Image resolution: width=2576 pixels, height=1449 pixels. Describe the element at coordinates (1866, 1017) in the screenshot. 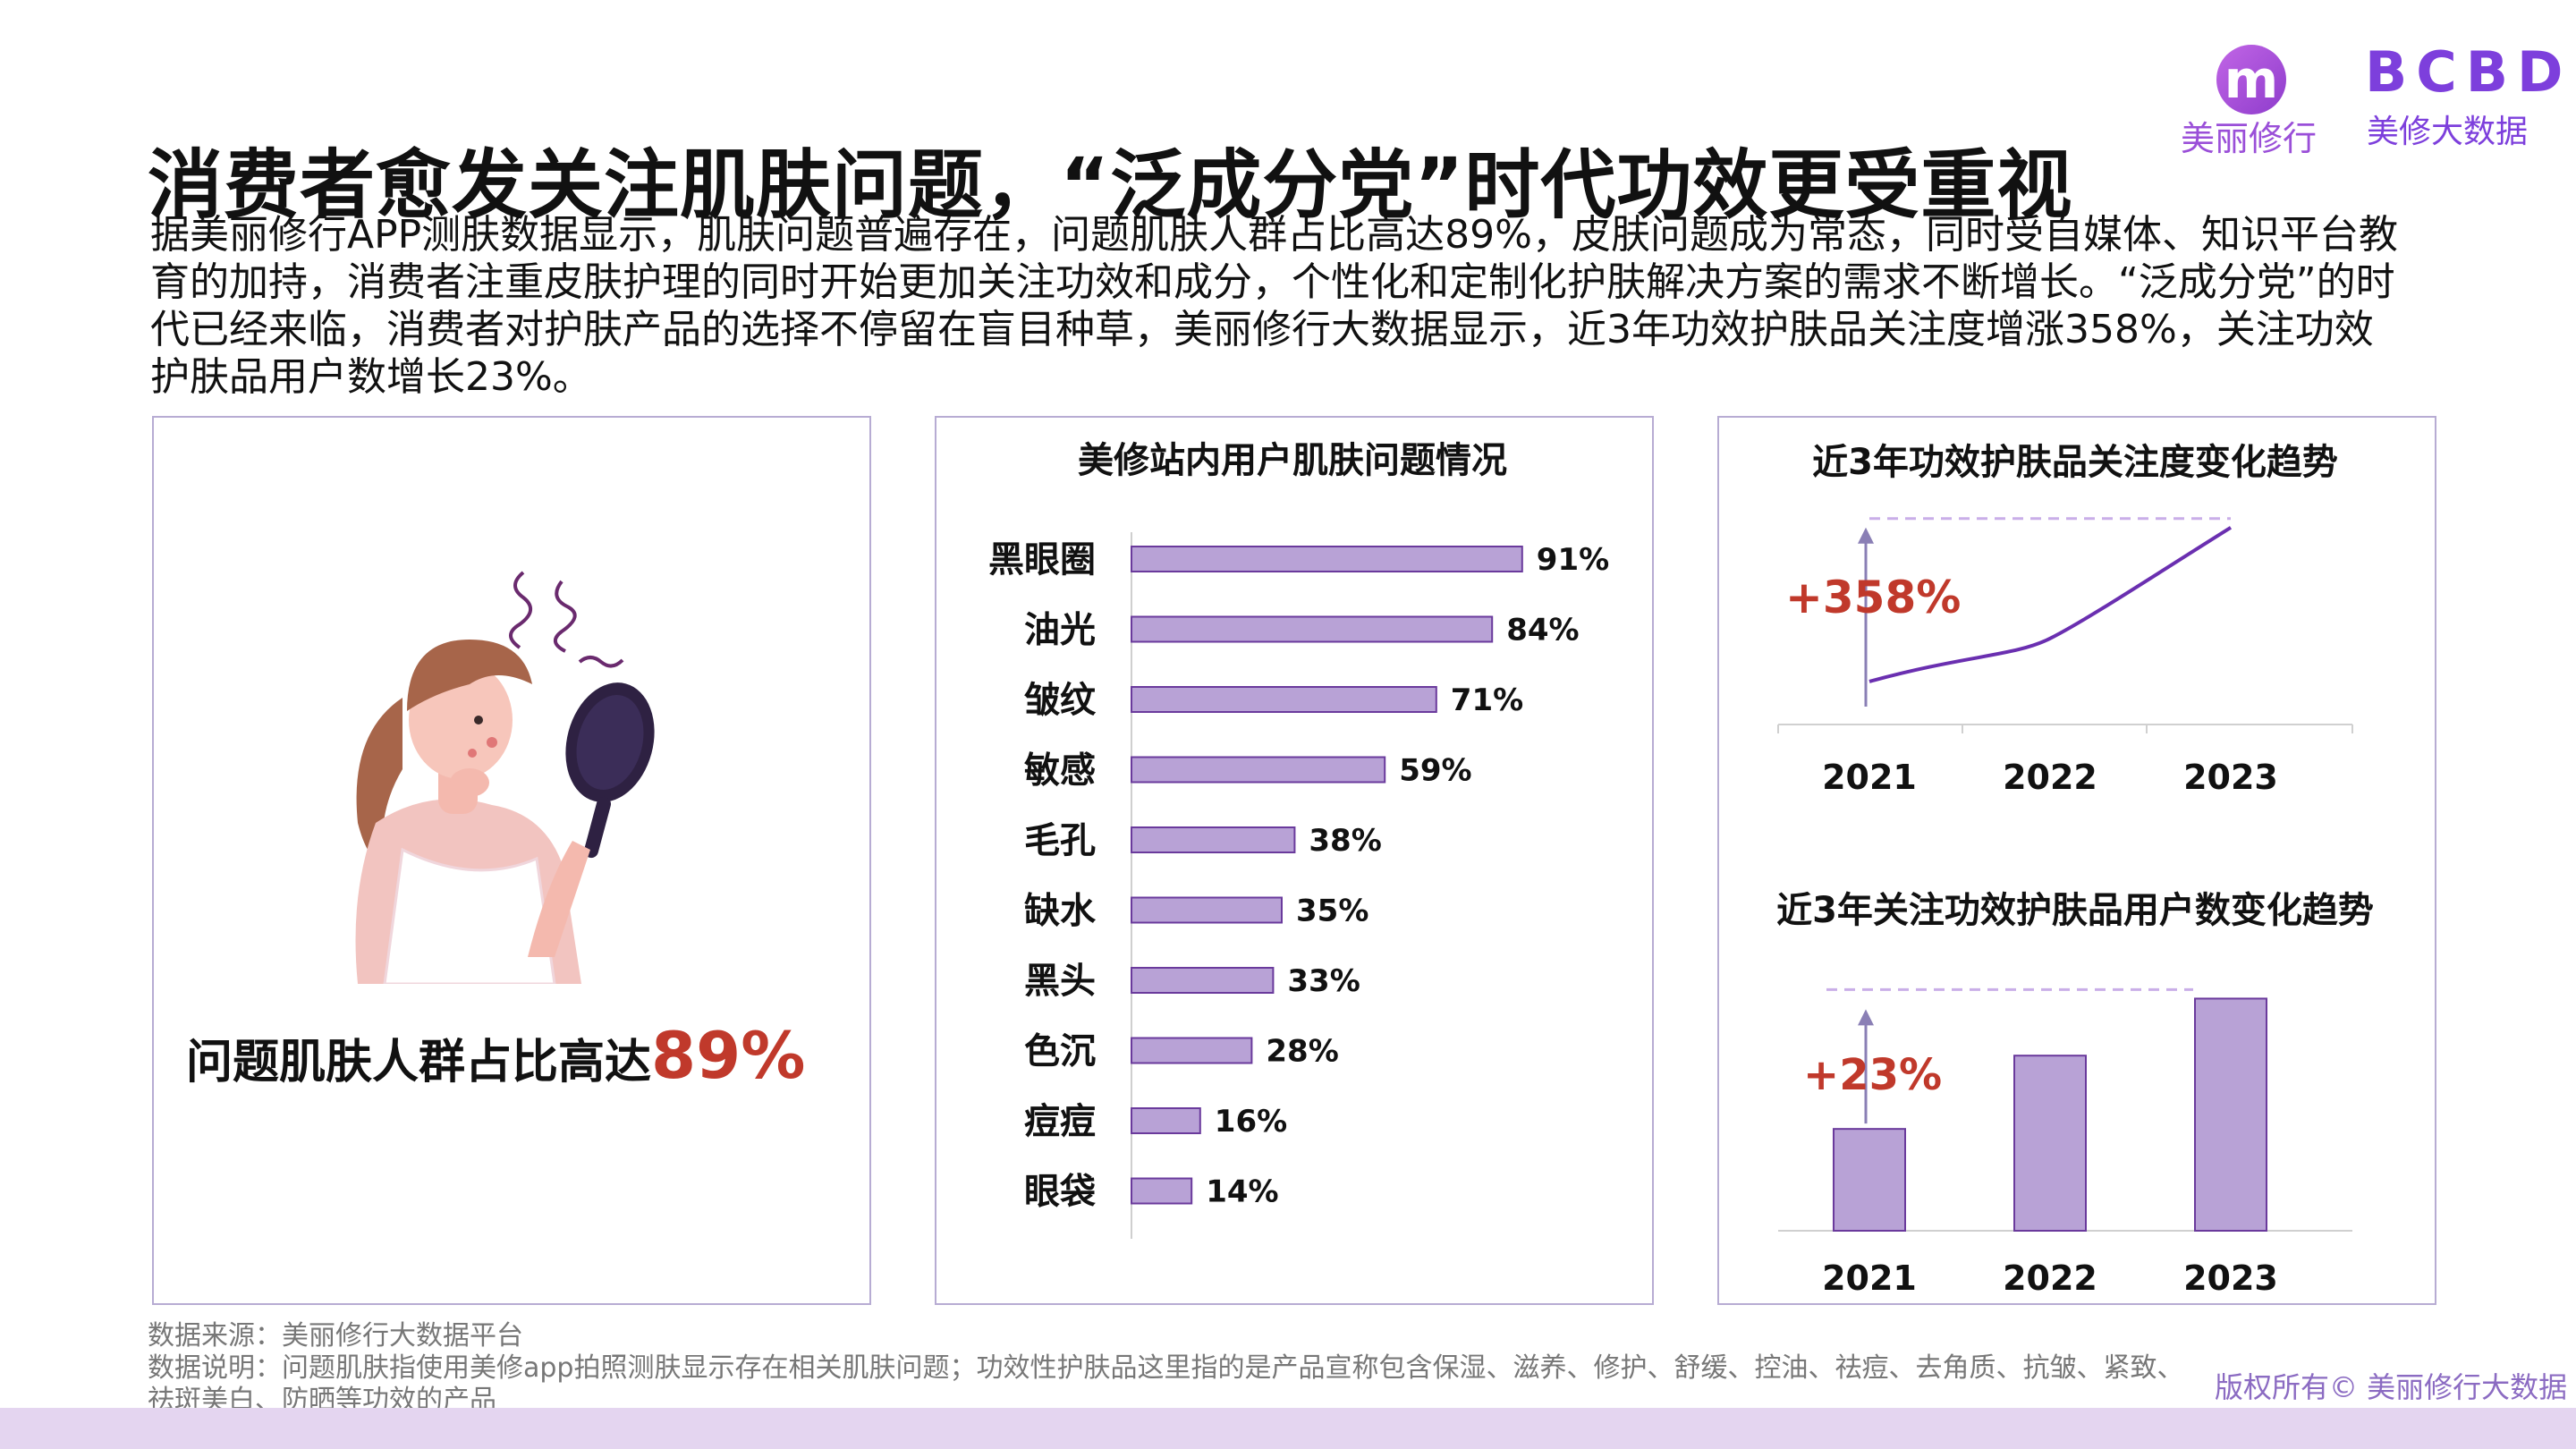

I see `vbar-growth-arrowhead` at that location.